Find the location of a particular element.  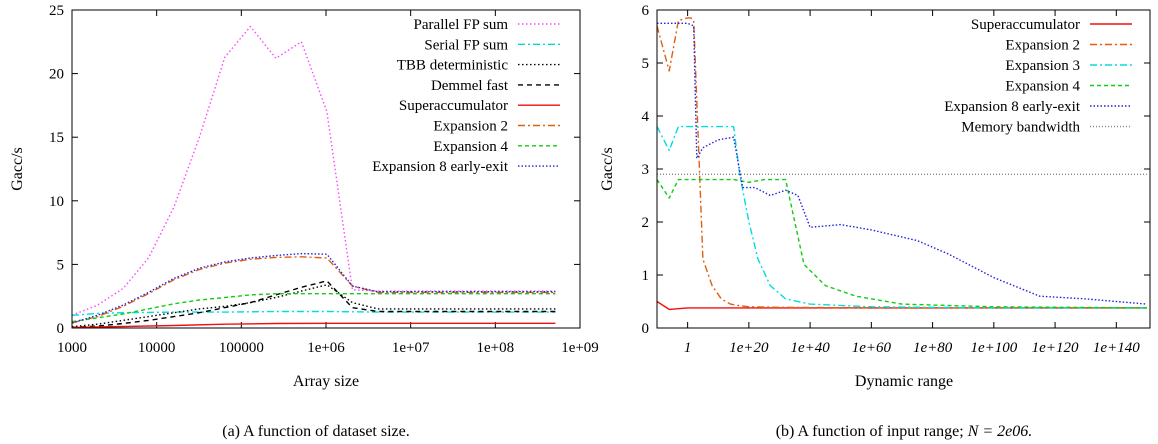

chart-b-x-tick-label-base-2: 1 is located at coordinates (794, 348).